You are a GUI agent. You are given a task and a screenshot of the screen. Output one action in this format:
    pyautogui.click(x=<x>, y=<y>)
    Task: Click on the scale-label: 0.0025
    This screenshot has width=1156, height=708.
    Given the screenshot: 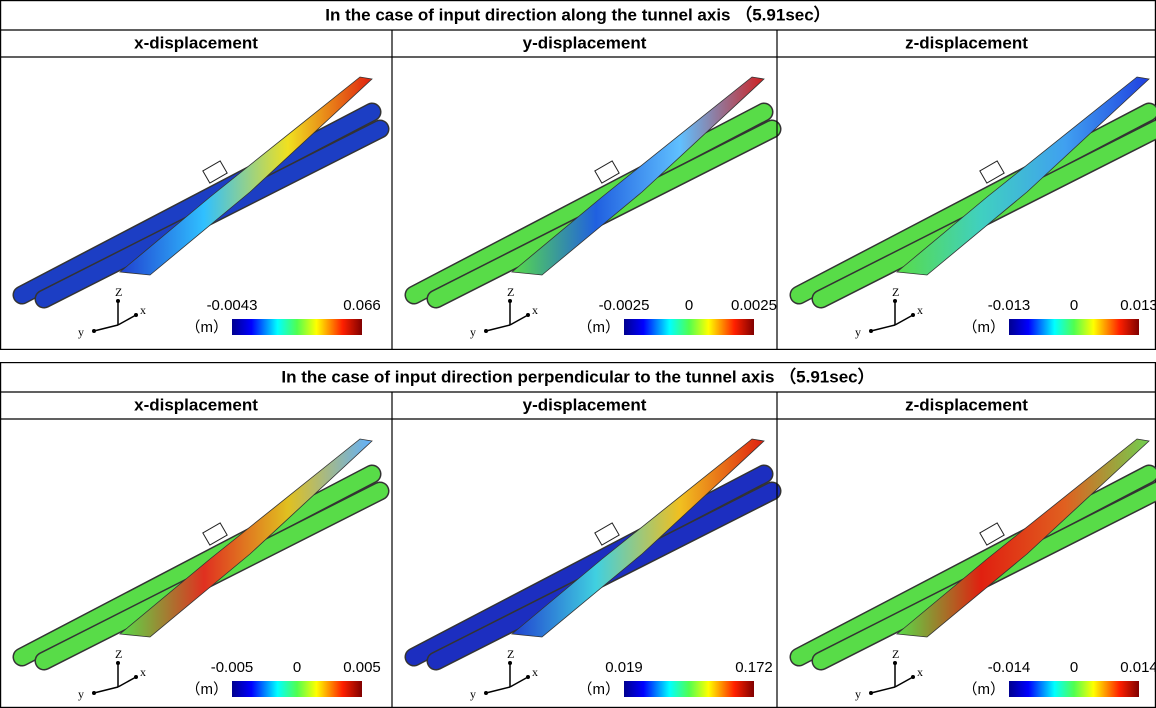 What is the action you would take?
    pyautogui.click(x=754, y=305)
    